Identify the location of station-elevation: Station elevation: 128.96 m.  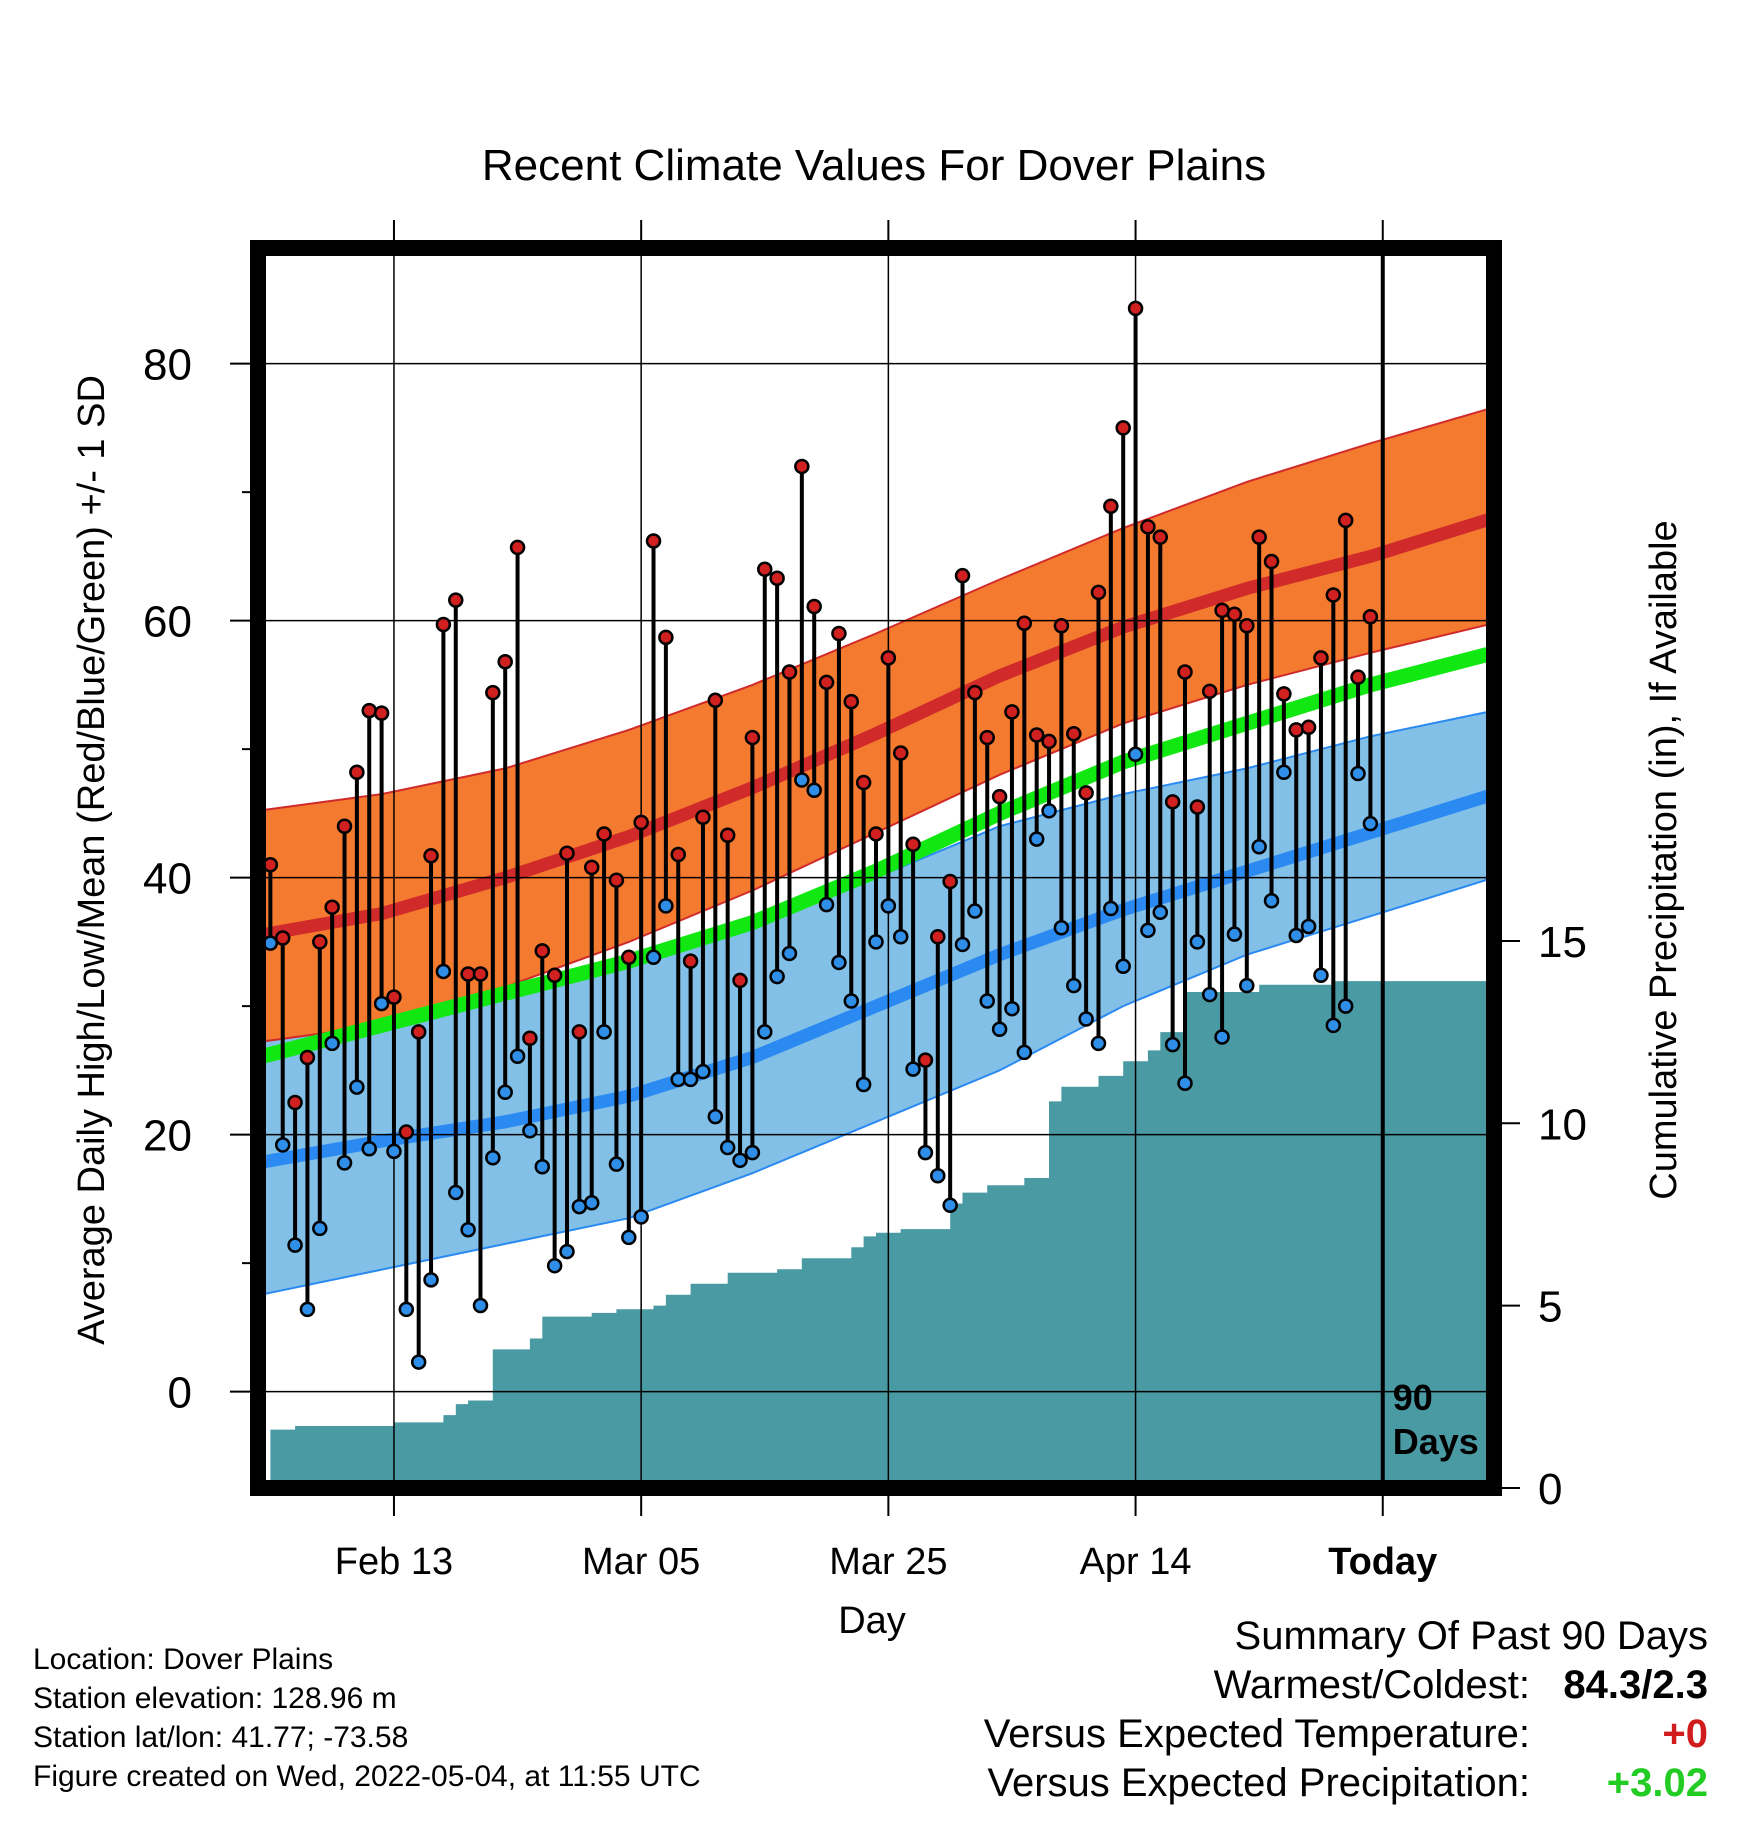
(215, 1698).